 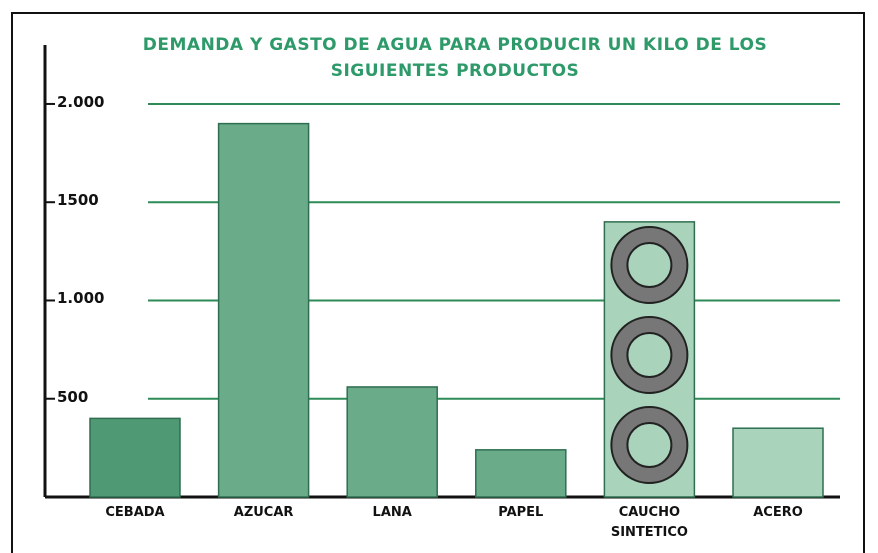 What do you see at coordinates (135, 512) in the screenshot?
I see `x-tick-label: CEBADA` at bounding box center [135, 512].